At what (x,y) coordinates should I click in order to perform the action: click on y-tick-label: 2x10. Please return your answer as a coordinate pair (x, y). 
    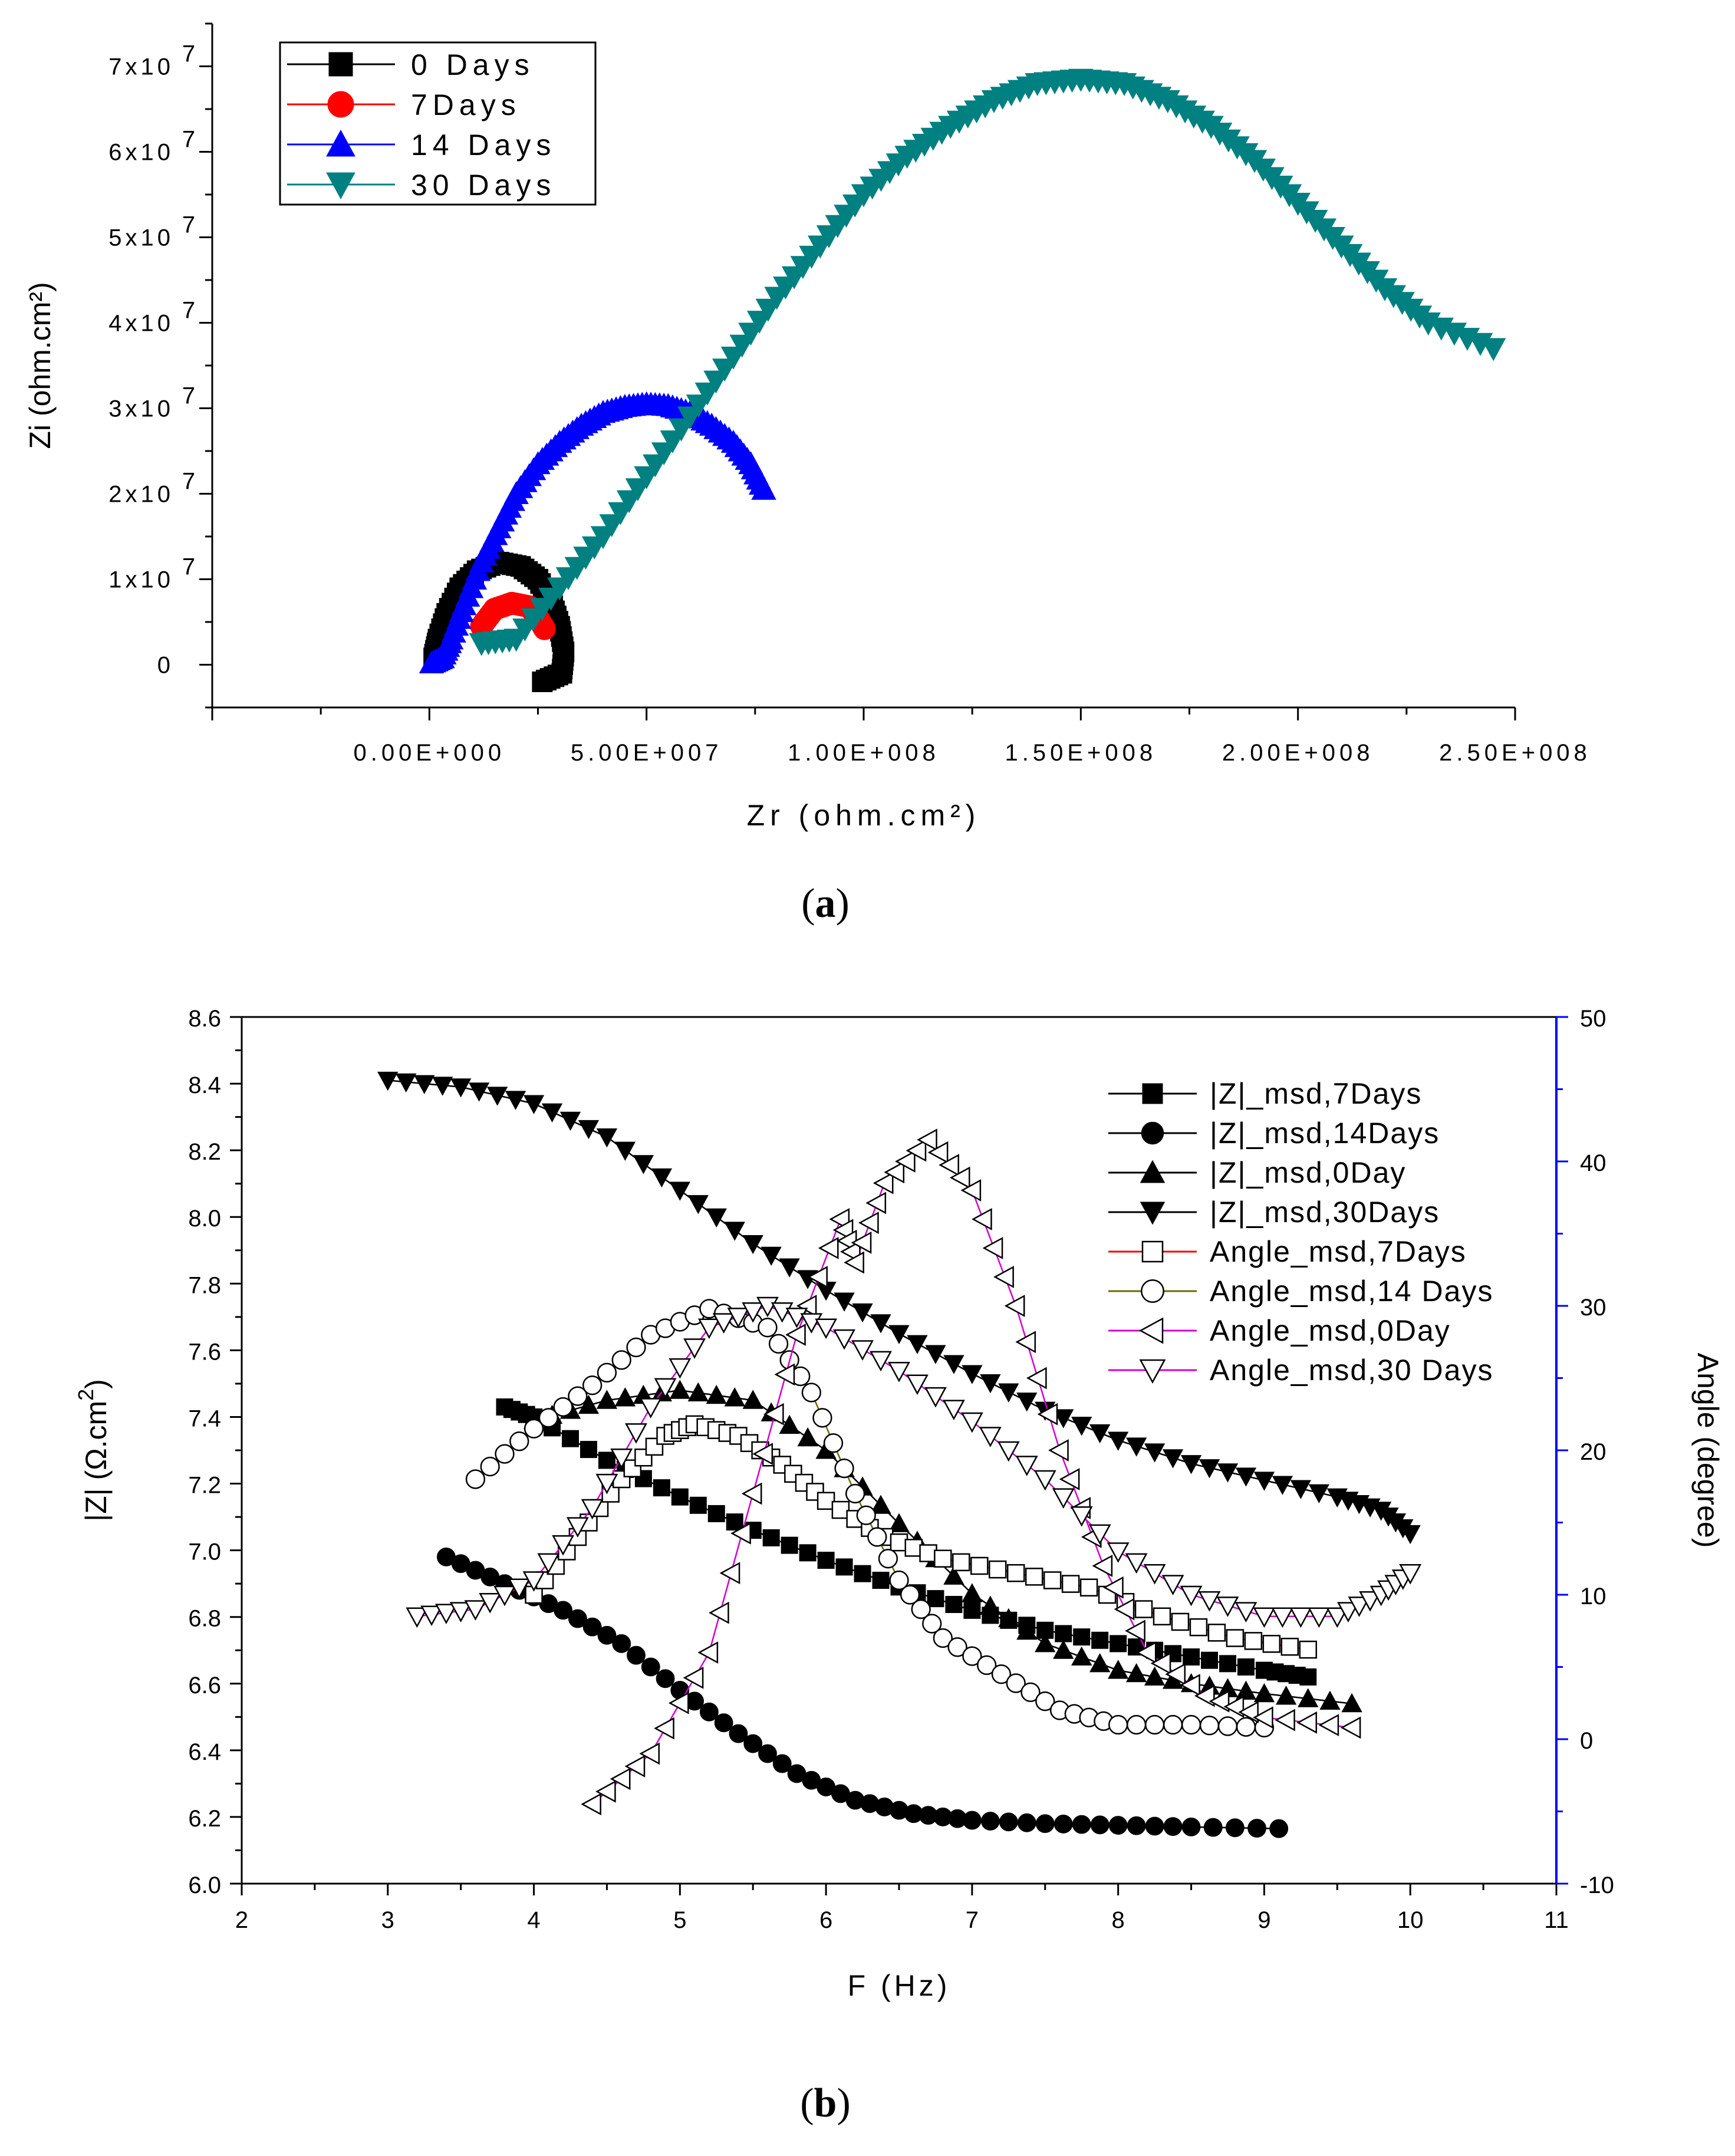
    Looking at the image, I should click on (141, 495).